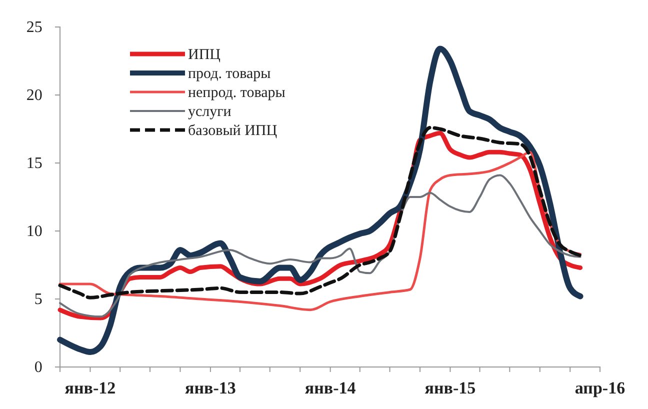 This screenshot has height=409, width=648. Describe the element at coordinates (34, 95) in the screenshot. I see `y-tick-label: 20` at that location.